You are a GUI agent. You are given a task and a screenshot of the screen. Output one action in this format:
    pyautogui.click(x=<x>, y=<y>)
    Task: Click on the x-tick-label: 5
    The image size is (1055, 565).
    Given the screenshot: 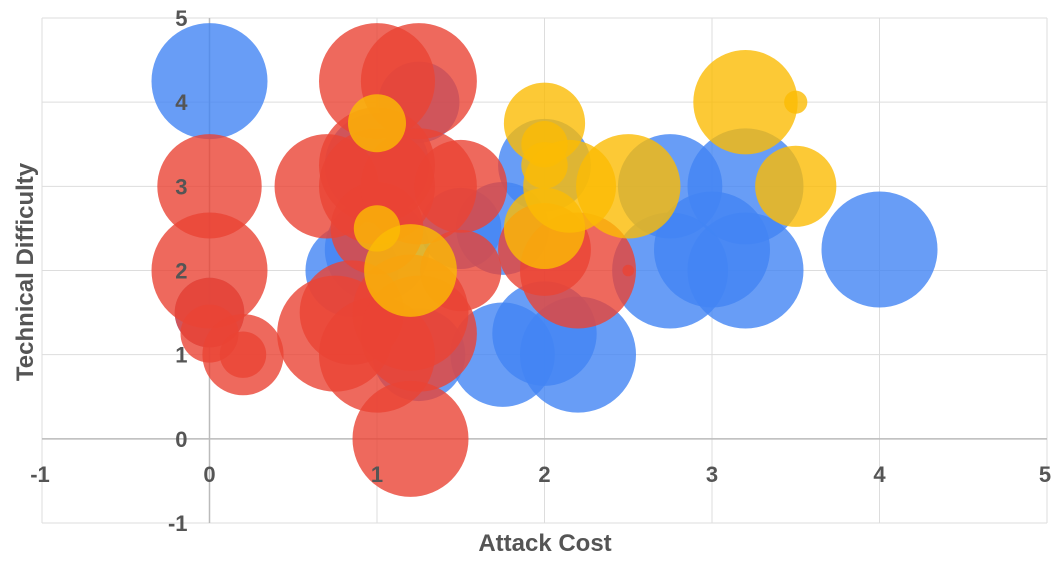 What is the action you would take?
    pyautogui.click(x=1045, y=474)
    